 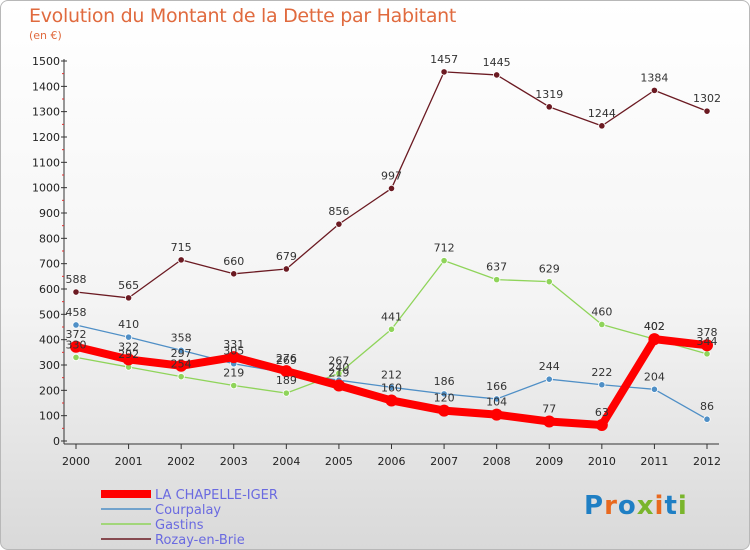 I want to click on data-label: 712, so click(x=444, y=248).